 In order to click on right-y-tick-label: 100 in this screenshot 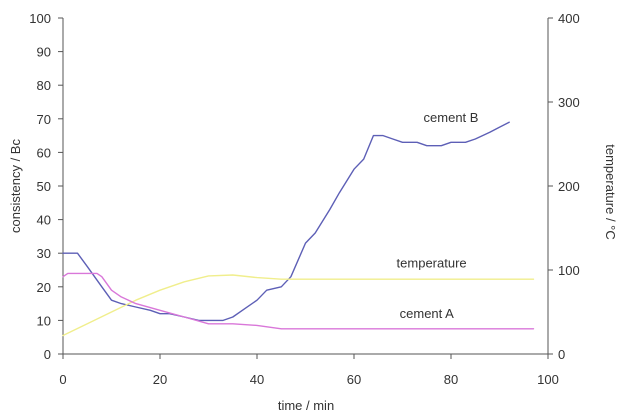, I will do `click(569, 270)`.